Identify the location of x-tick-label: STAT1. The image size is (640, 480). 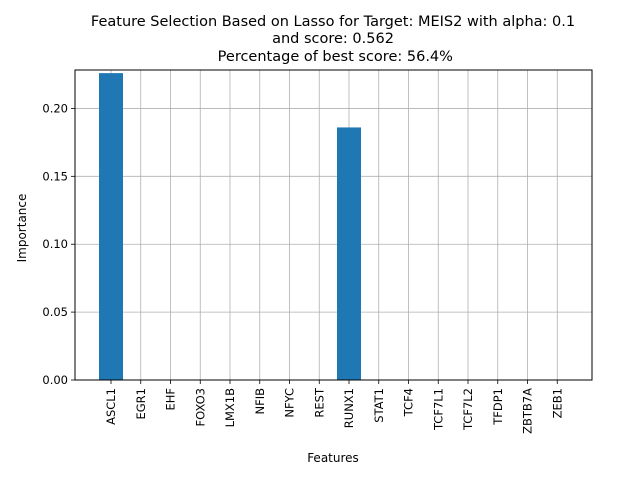
(379, 405).